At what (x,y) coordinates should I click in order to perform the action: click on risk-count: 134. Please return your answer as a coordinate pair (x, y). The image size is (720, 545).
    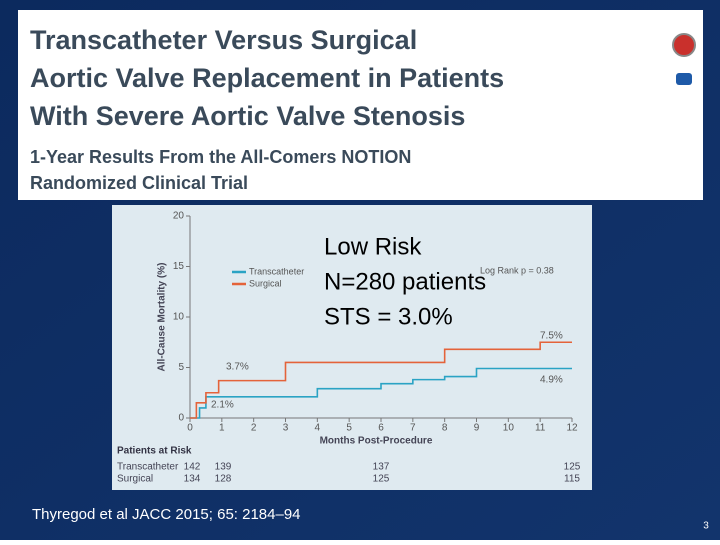
    Looking at the image, I should click on (192, 479).